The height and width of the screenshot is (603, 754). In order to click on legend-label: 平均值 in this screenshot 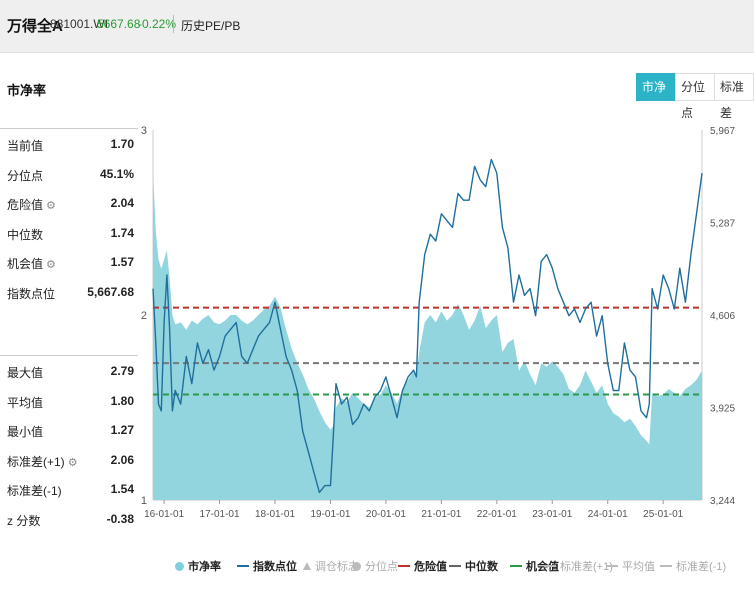, I will do `click(638, 567)`.